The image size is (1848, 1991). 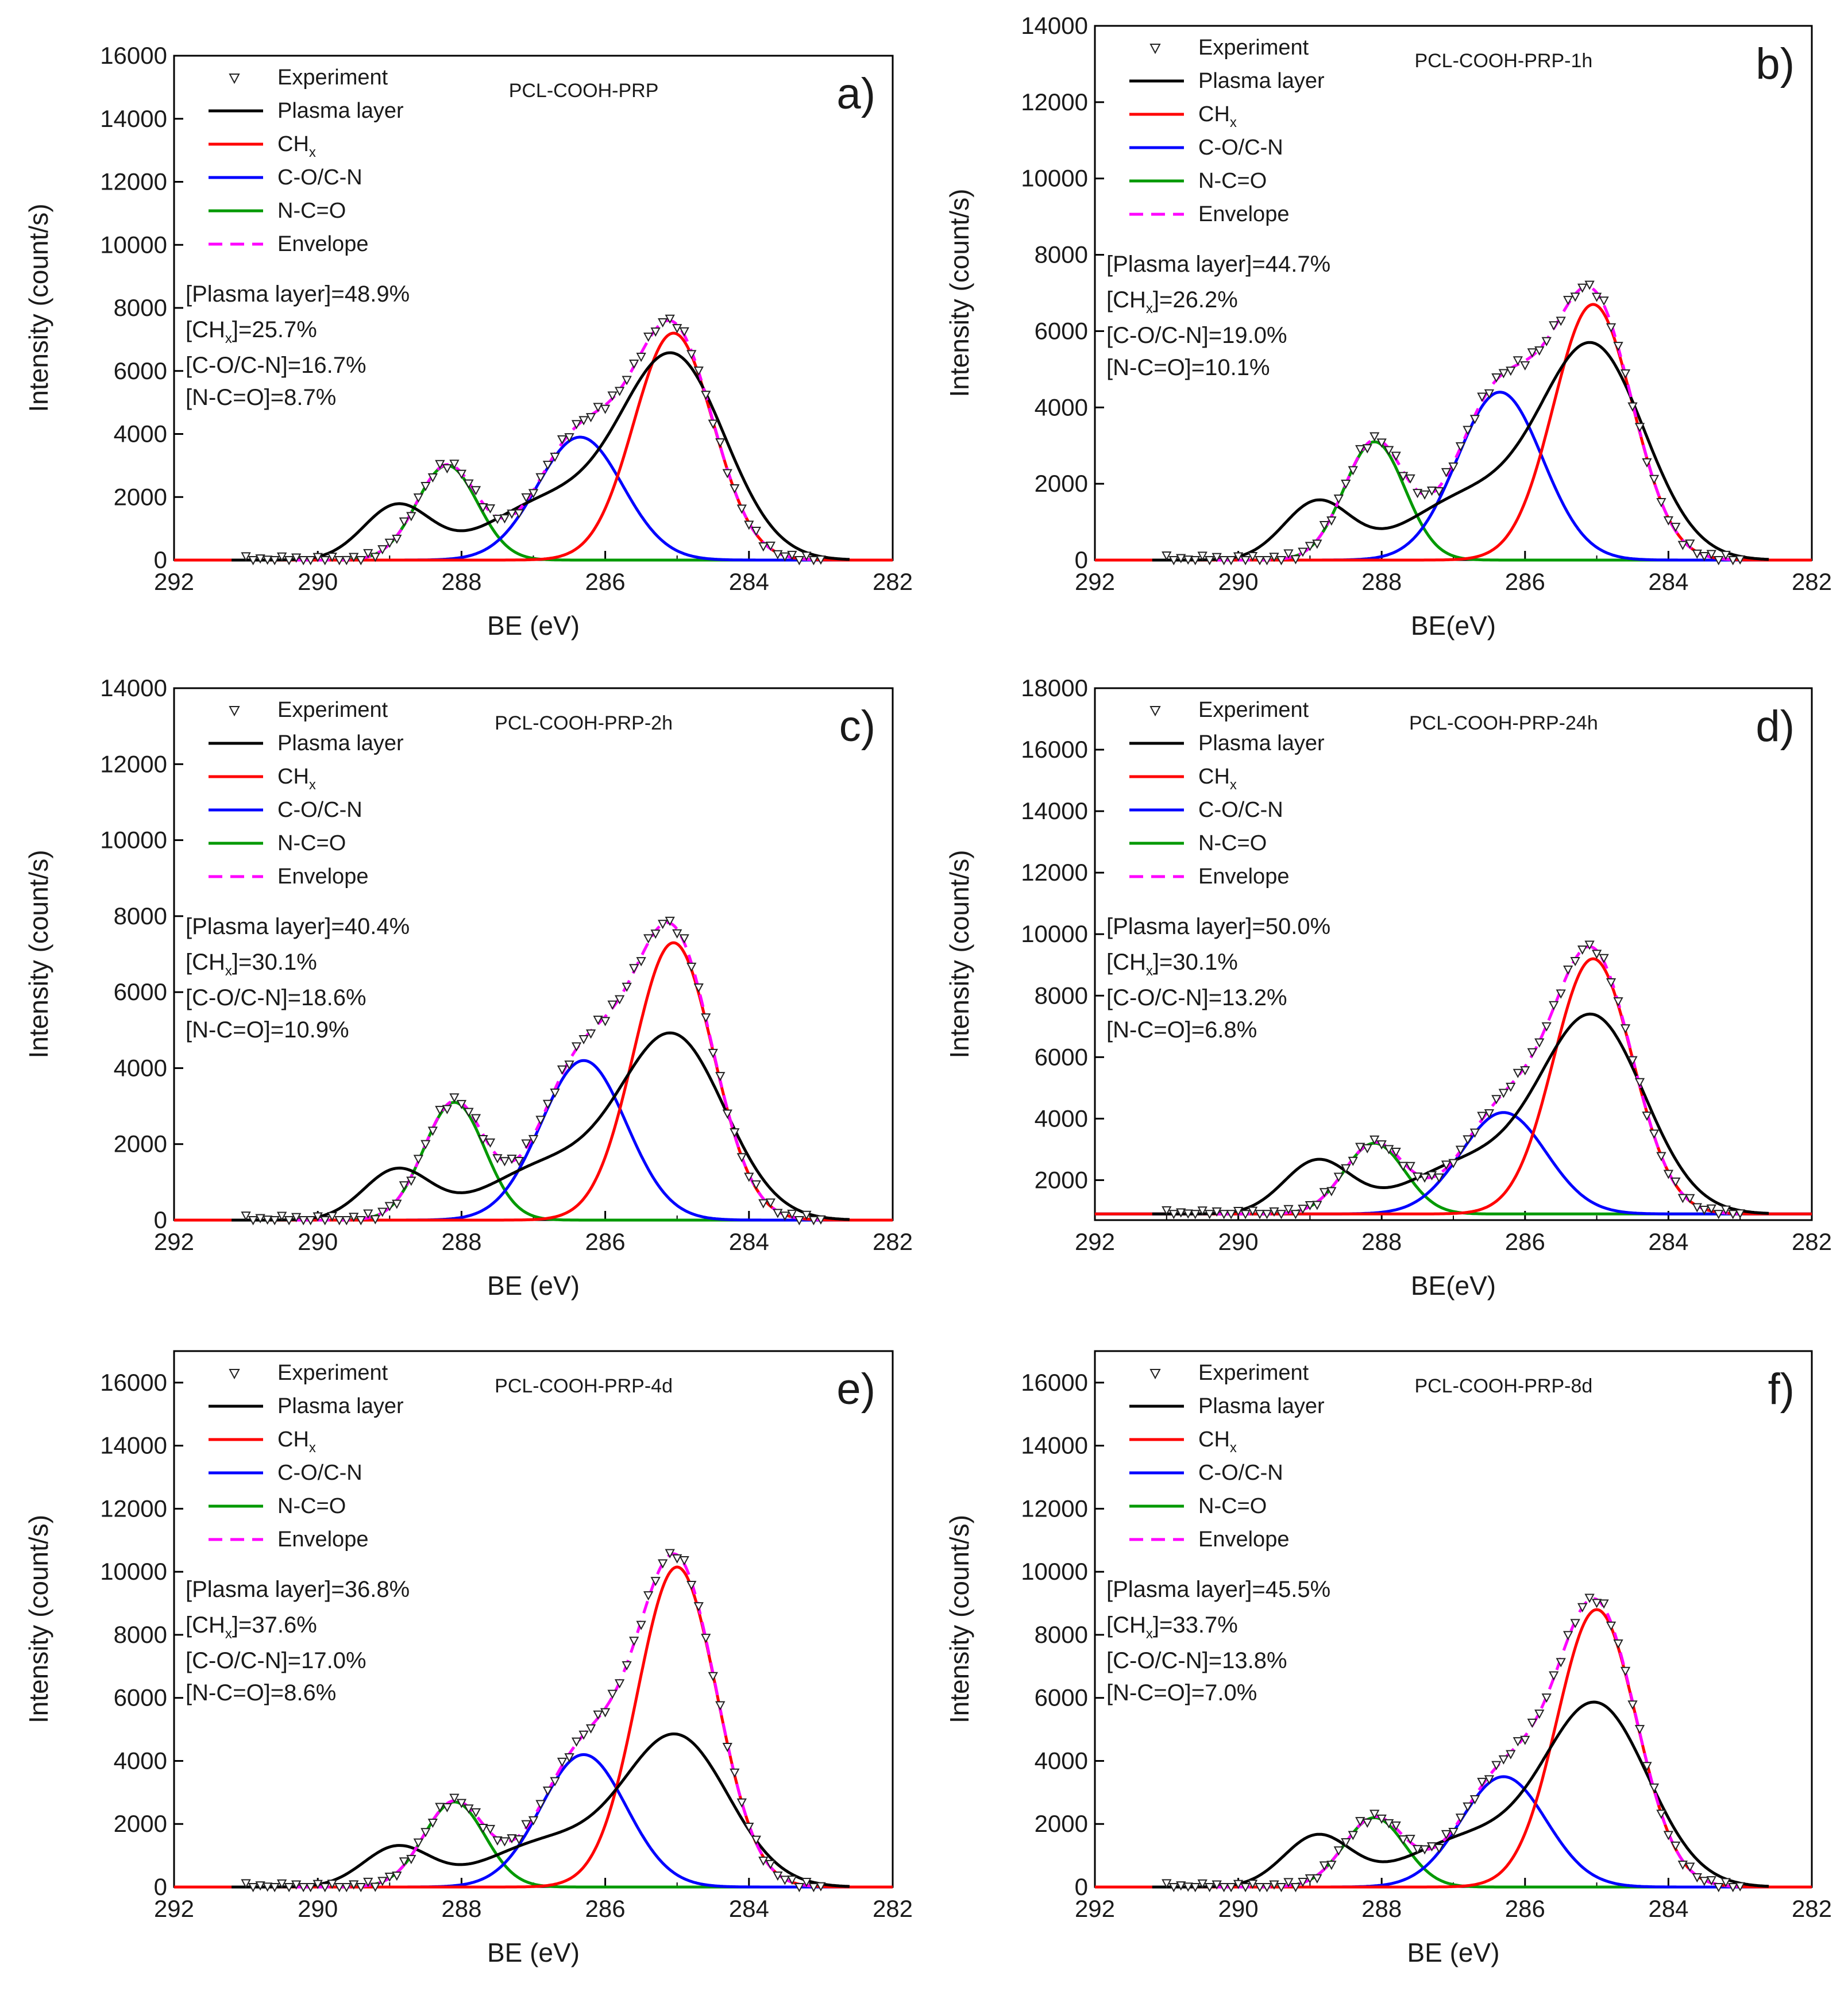 I want to click on legend-subscript: x, so click(x=1233, y=1448).